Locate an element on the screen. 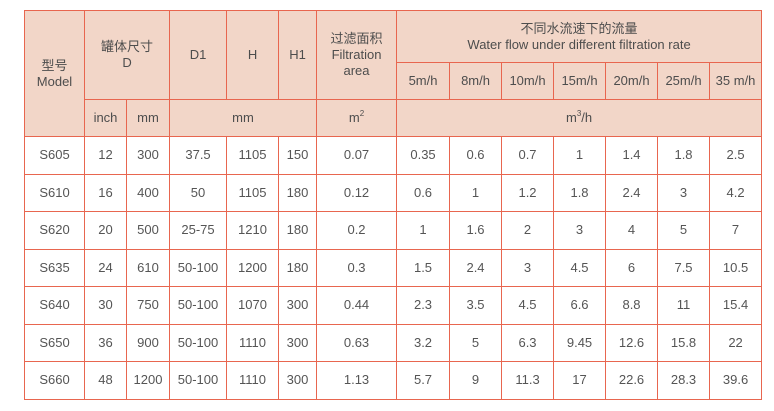  value-cell: 1210 is located at coordinates (253, 230).